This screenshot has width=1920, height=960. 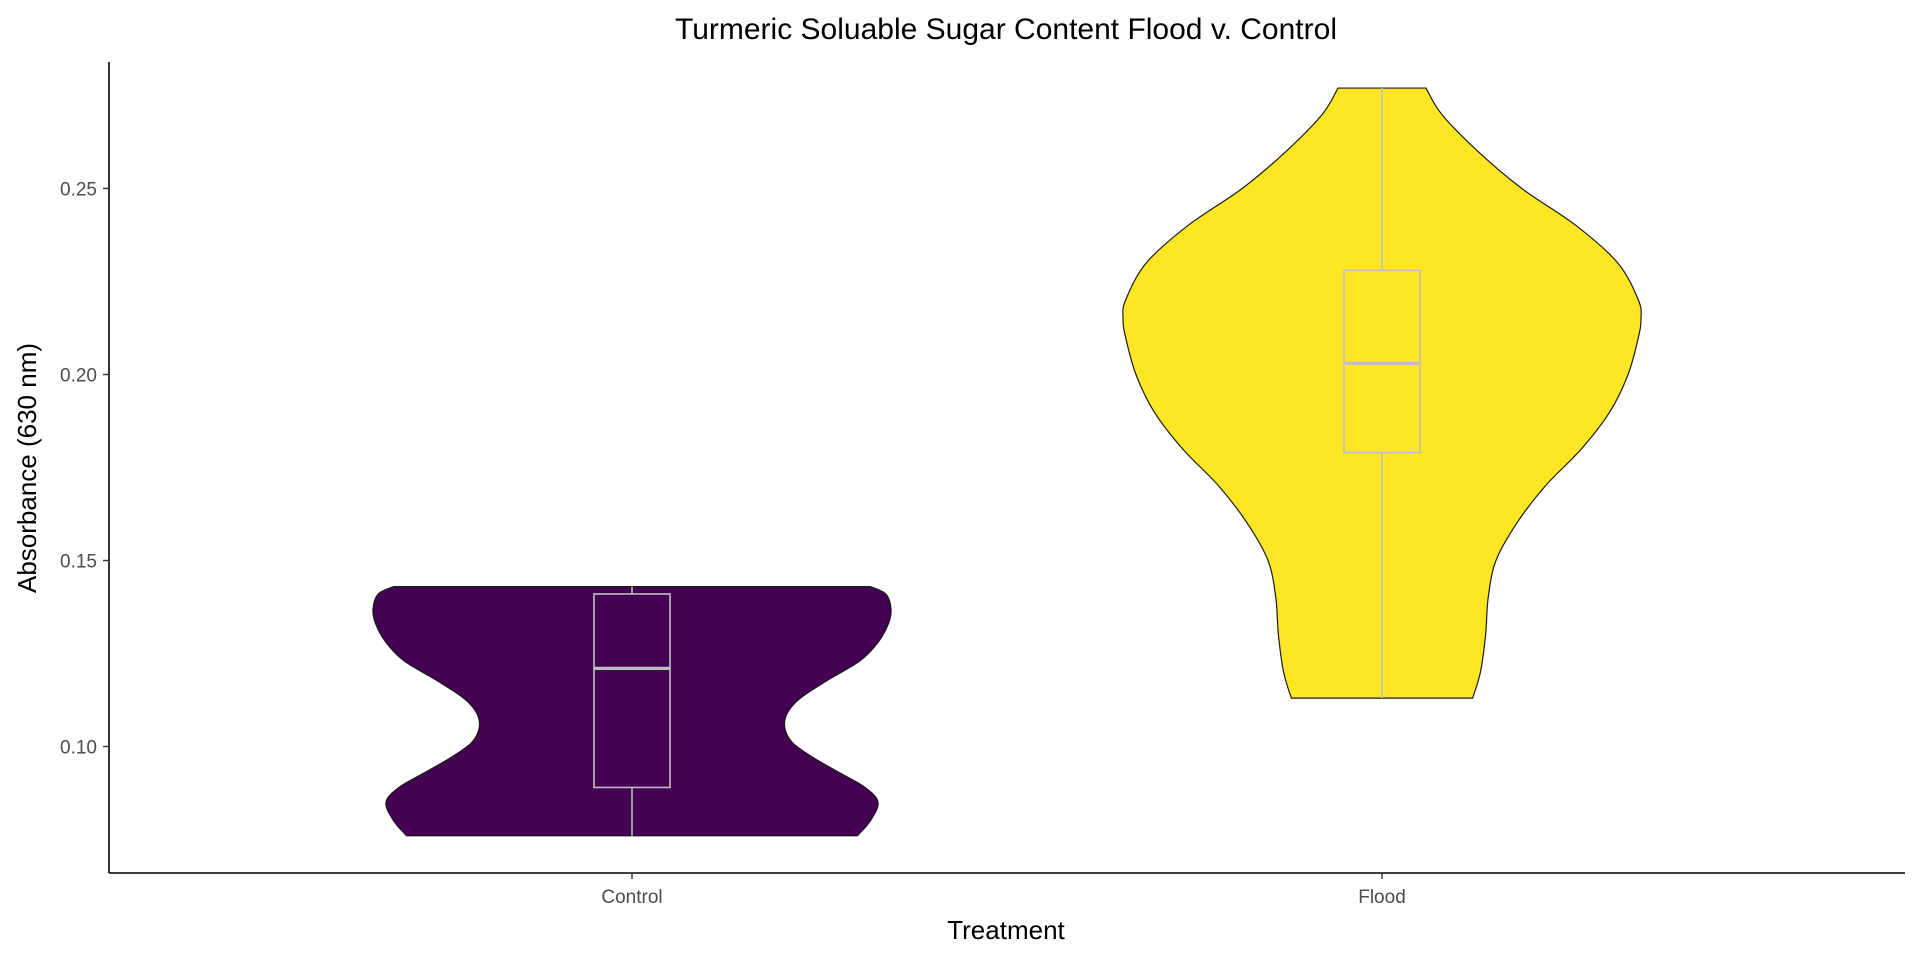 I want to click on box-flood, so click(x=1382, y=361).